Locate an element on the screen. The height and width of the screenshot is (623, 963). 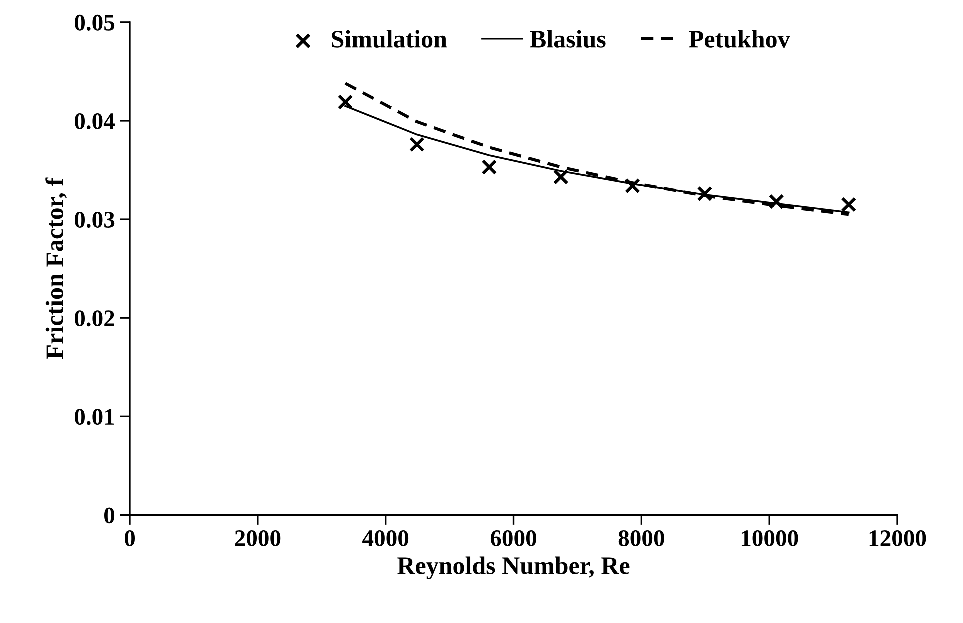
x-axis-title: Reynolds Number, Re is located at coordinates (514, 568).